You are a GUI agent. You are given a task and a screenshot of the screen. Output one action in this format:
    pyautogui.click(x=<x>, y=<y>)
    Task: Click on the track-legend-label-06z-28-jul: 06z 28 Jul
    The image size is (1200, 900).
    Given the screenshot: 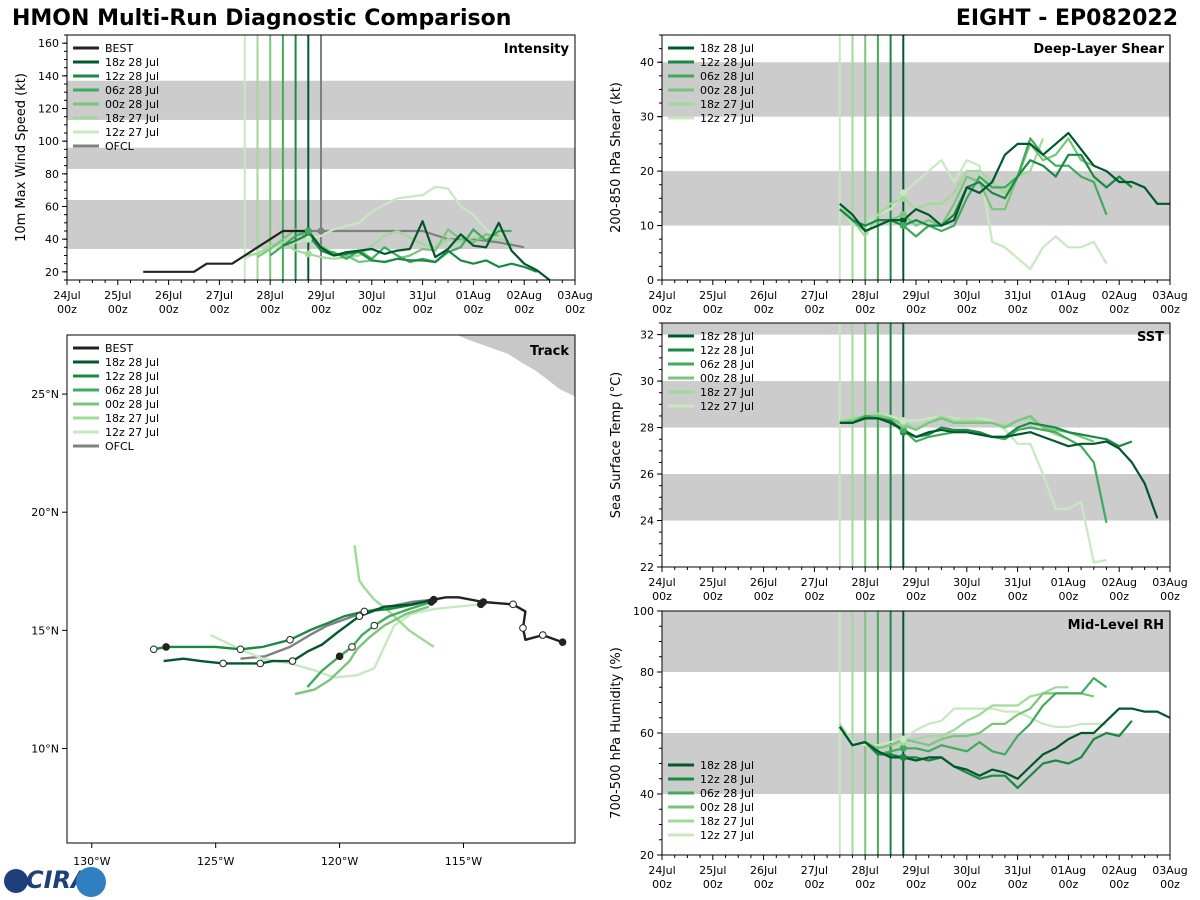 What is the action you would take?
    pyautogui.click(x=132, y=390)
    